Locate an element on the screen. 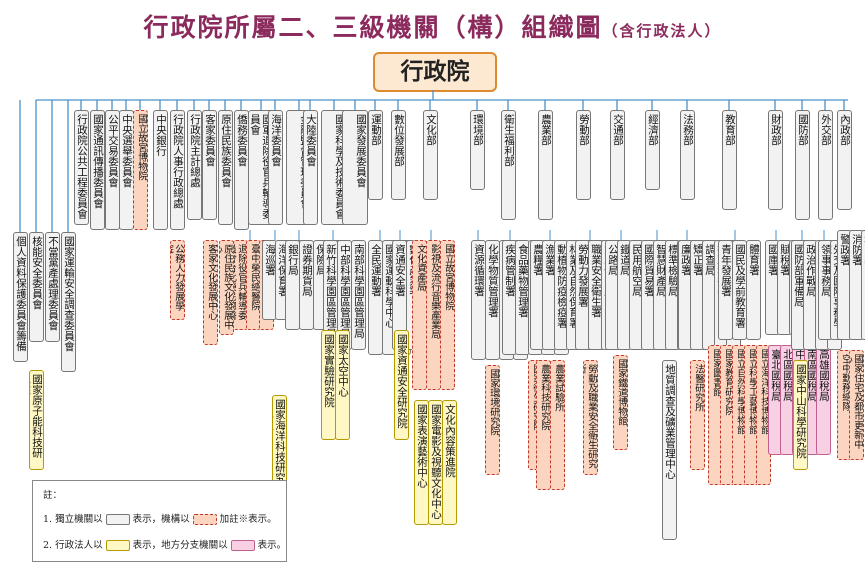  legend-swatch-corp is located at coordinates (117, 545).